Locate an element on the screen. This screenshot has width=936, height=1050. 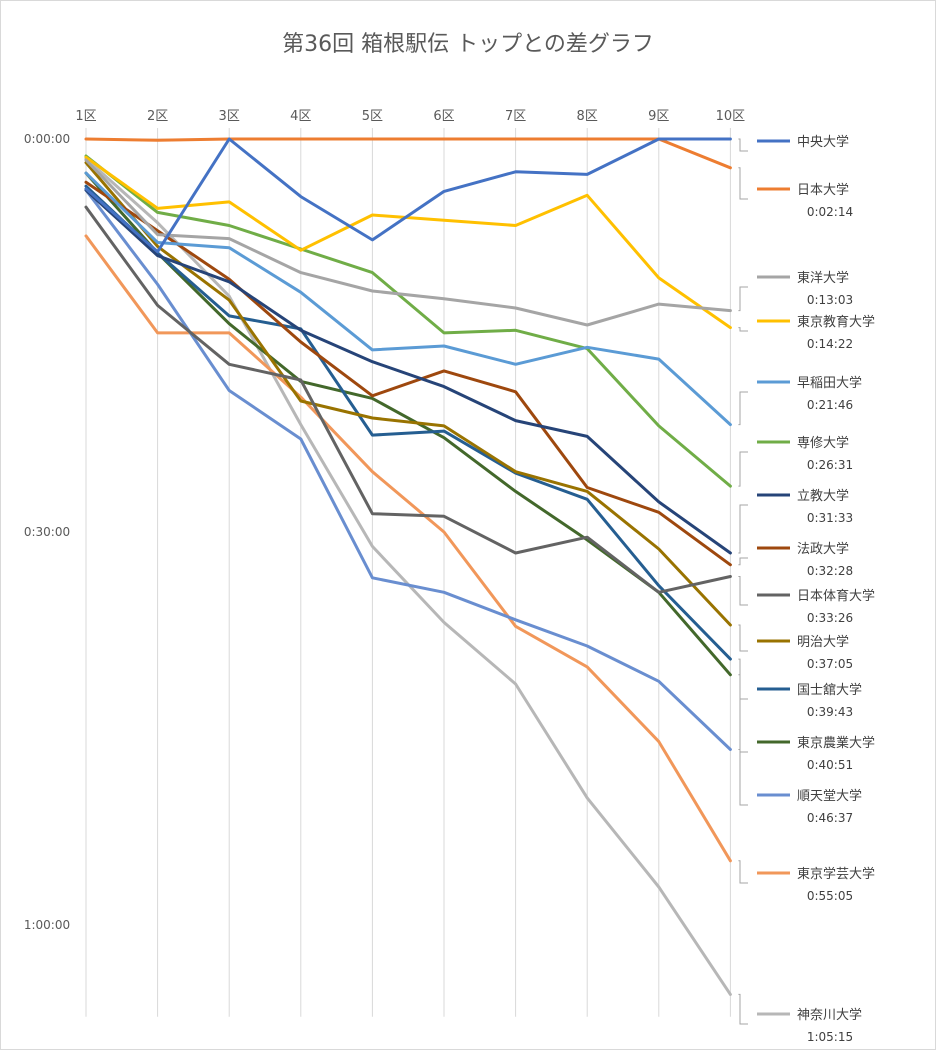
x-tick-label: 3区 is located at coordinates (229, 116).